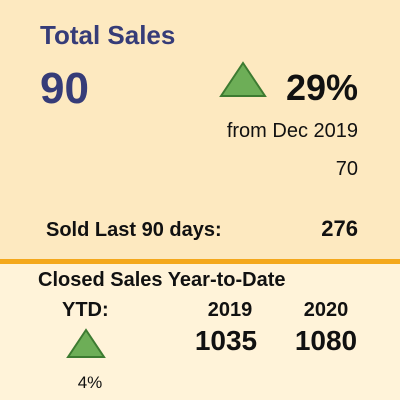 Image resolution: width=400 pixels, height=400 pixels. I want to click on ytd-label: YTD:, so click(85, 310).